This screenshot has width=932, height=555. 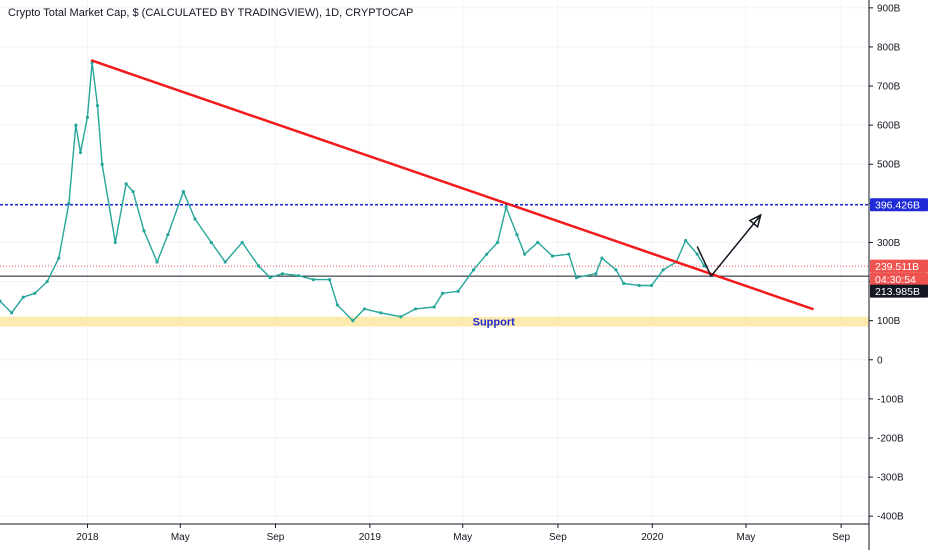 What do you see at coordinates (880, 360) in the screenshot?
I see `price-axis-tick-label: 0` at bounding box center [880, 360].